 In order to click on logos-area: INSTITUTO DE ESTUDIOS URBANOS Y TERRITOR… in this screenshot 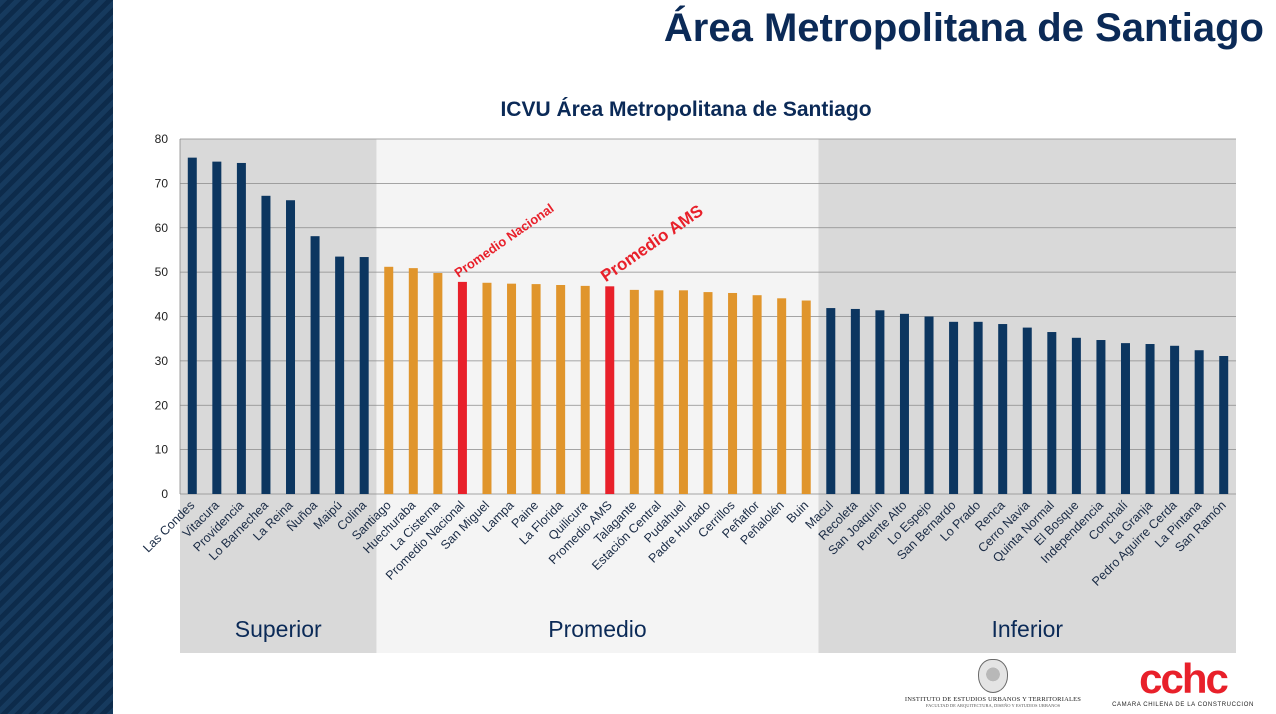, I will do `click(1078, 678)`.